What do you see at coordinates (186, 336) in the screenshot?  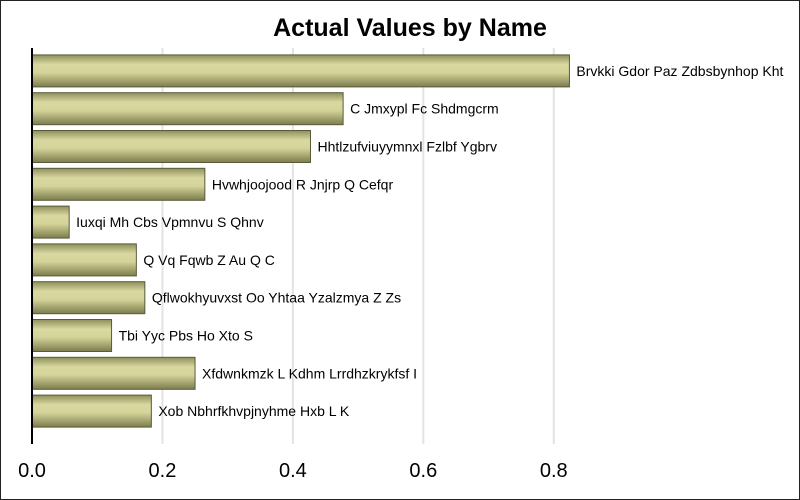 I see `bar-category-label: Tbi Yyc Pbs Ho Xto S` at bounding box center [186, 336].